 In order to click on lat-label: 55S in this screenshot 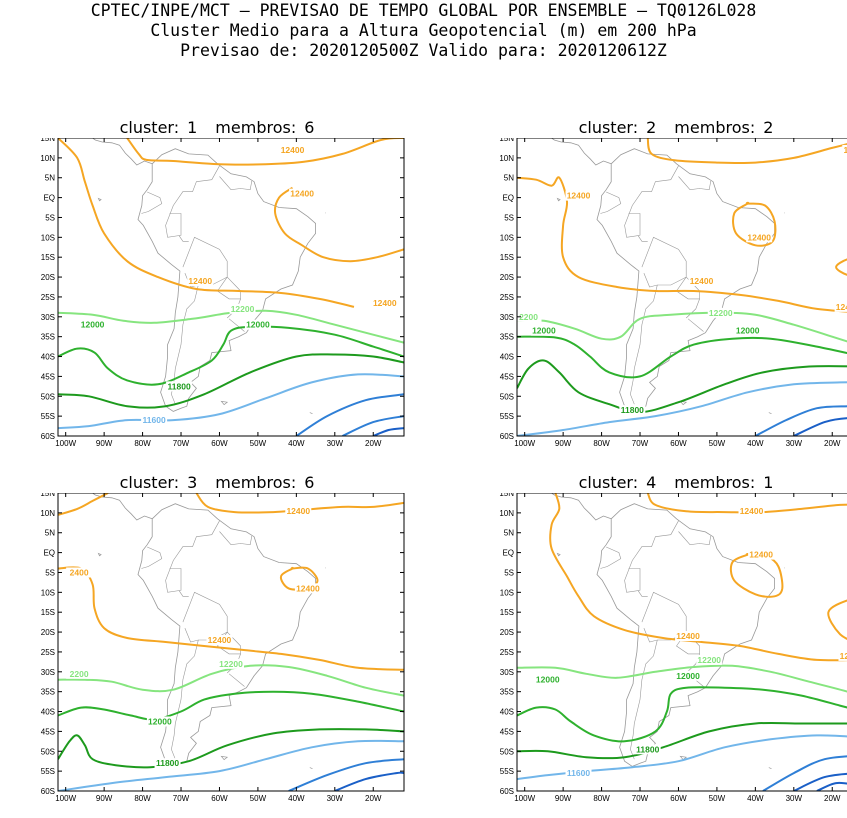, I will do `click(507, 416)`.